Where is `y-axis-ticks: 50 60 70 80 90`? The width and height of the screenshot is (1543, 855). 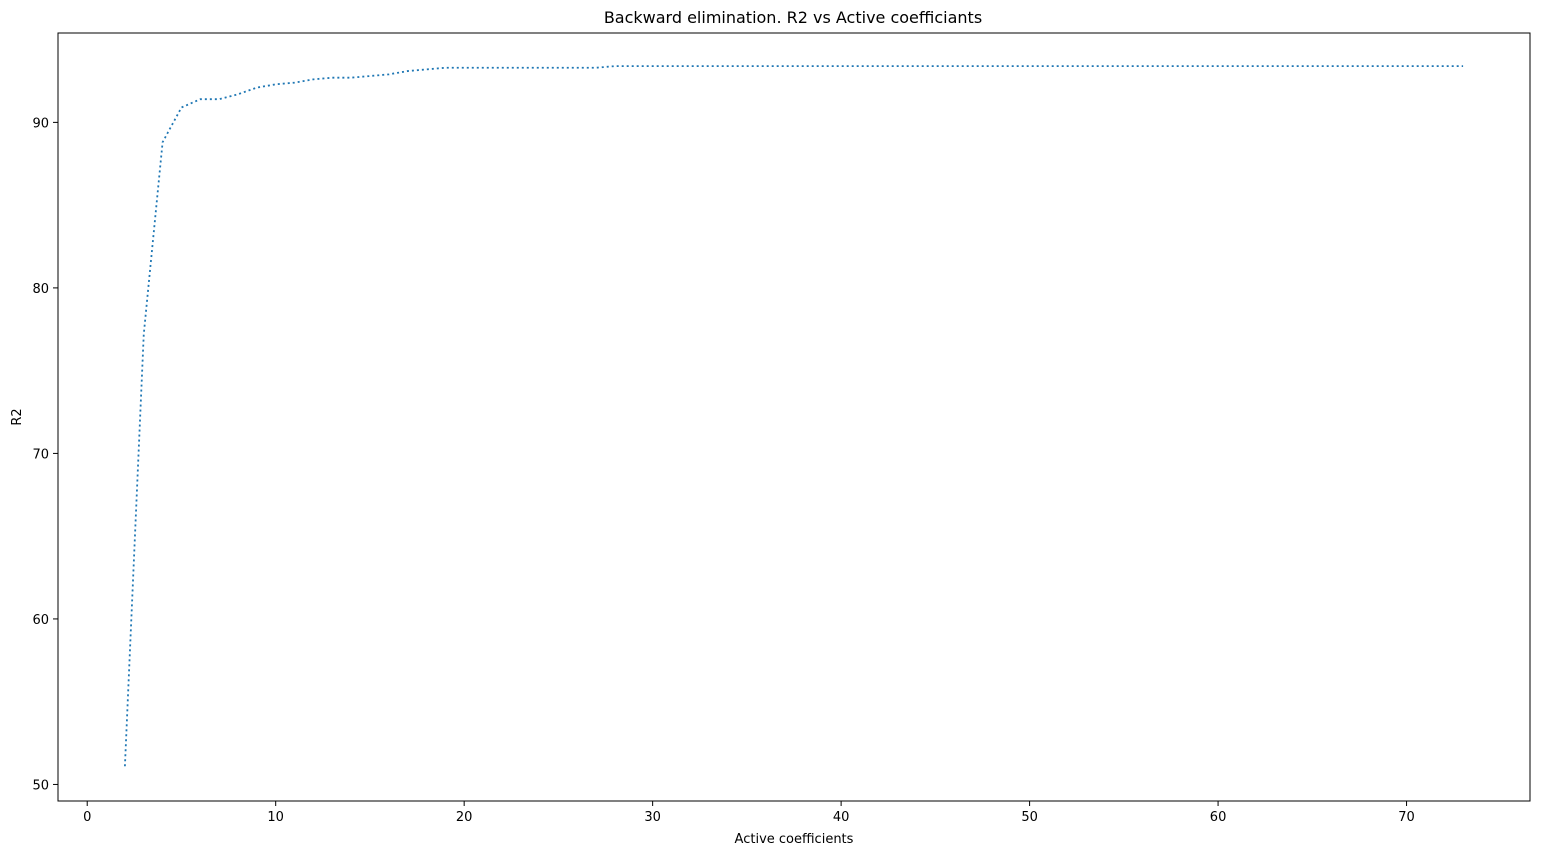 y-axis-ticks: 50 60 70 80 90 is located at coordinates (45, 454).